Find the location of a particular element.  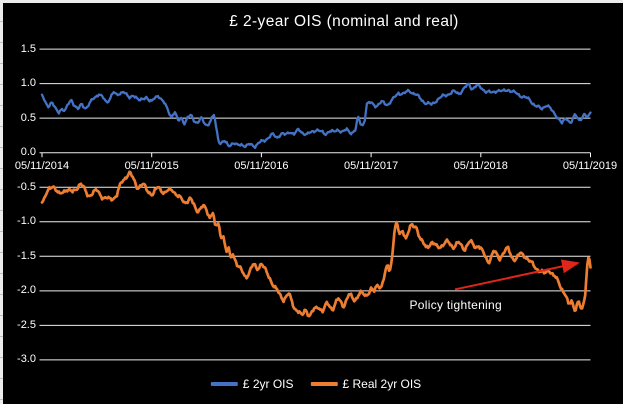

legend-item-nominal: £ 2yr OIS is located at coordinates (252, 384).